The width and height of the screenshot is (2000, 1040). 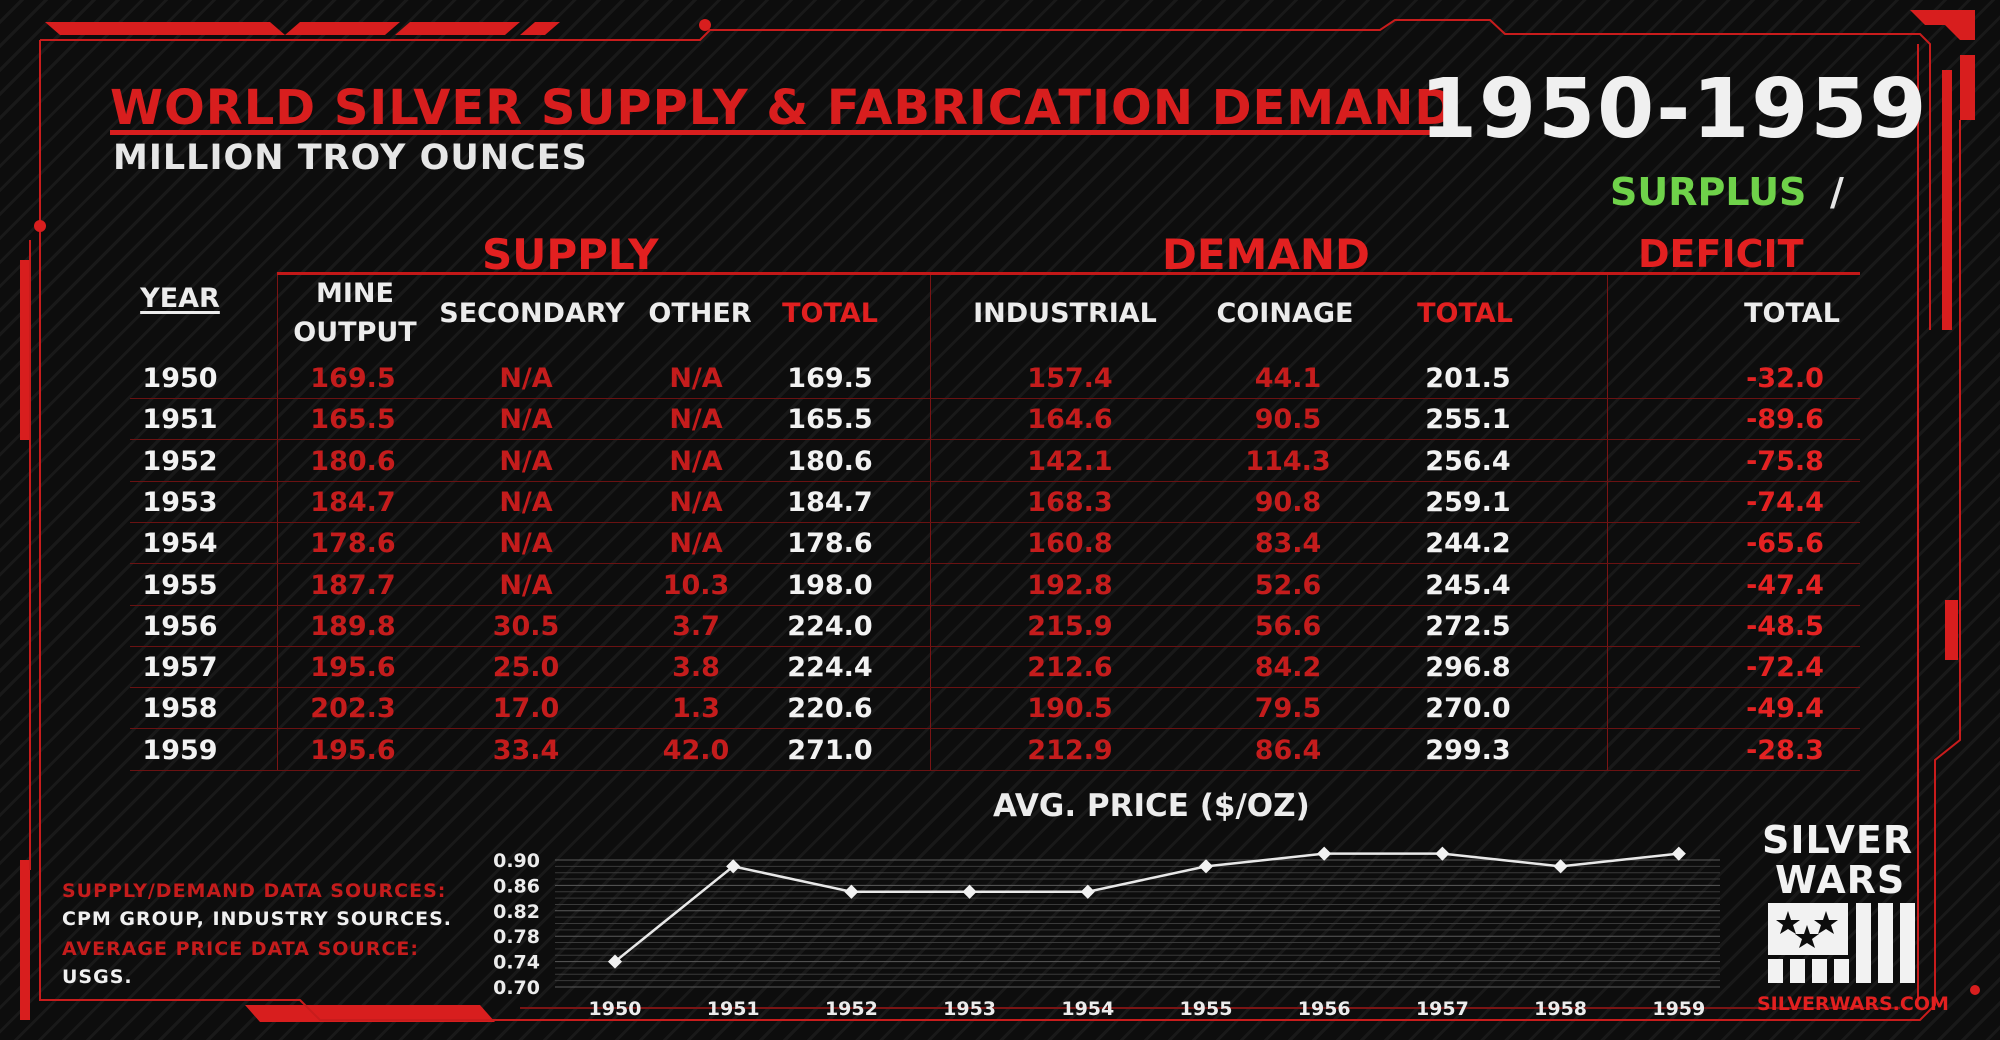 I want to click on cell-supply-total: 178.6, so click(x=830, y=544).